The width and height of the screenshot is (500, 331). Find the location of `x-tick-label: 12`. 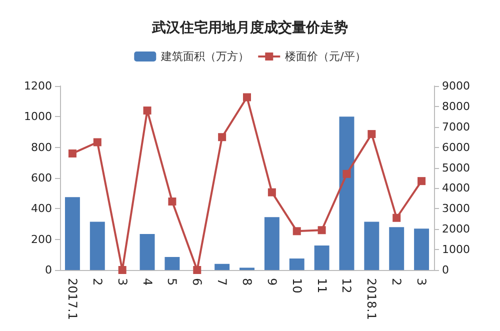

x-tick-label: 12 is located at coordinates (347, 286).